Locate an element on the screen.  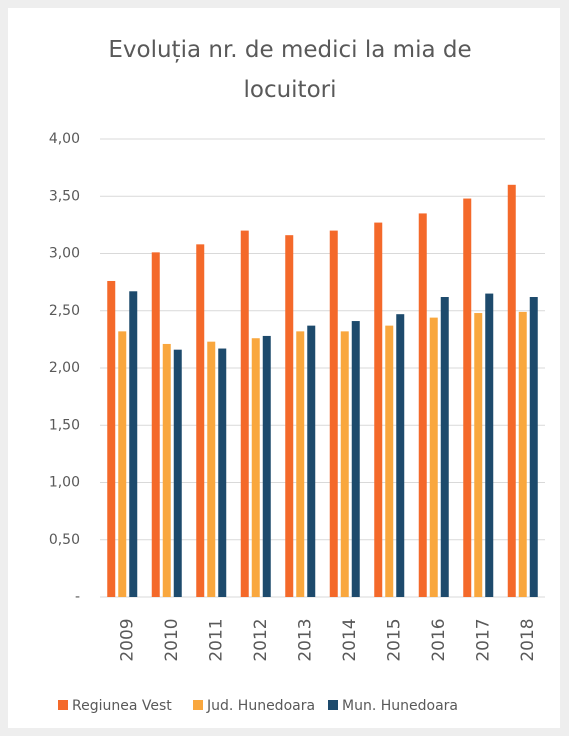
x-tick-label: 2017 is located at coordinates (483, 639).